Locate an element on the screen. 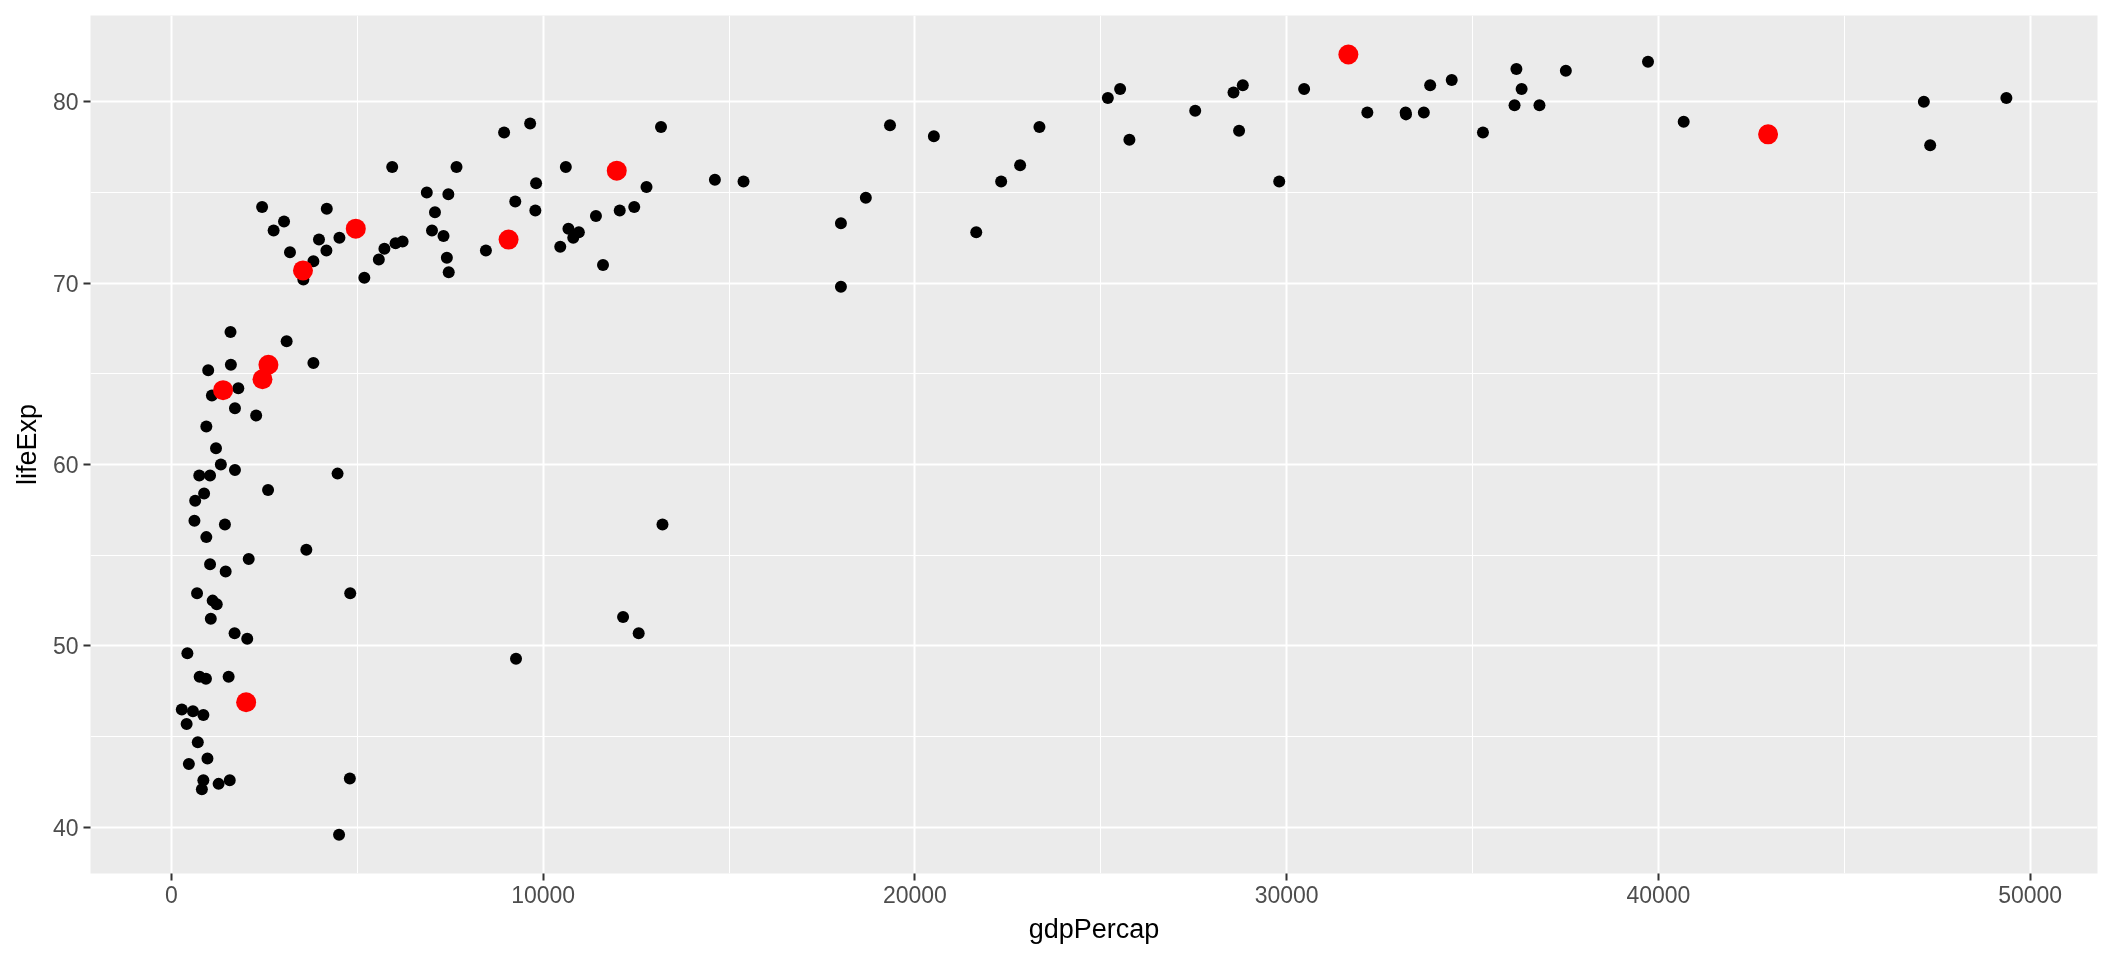 The height and width of the screenshot is (960, 2112). x-axis-title: gdpPercap is located at coordinates (1094, 928).